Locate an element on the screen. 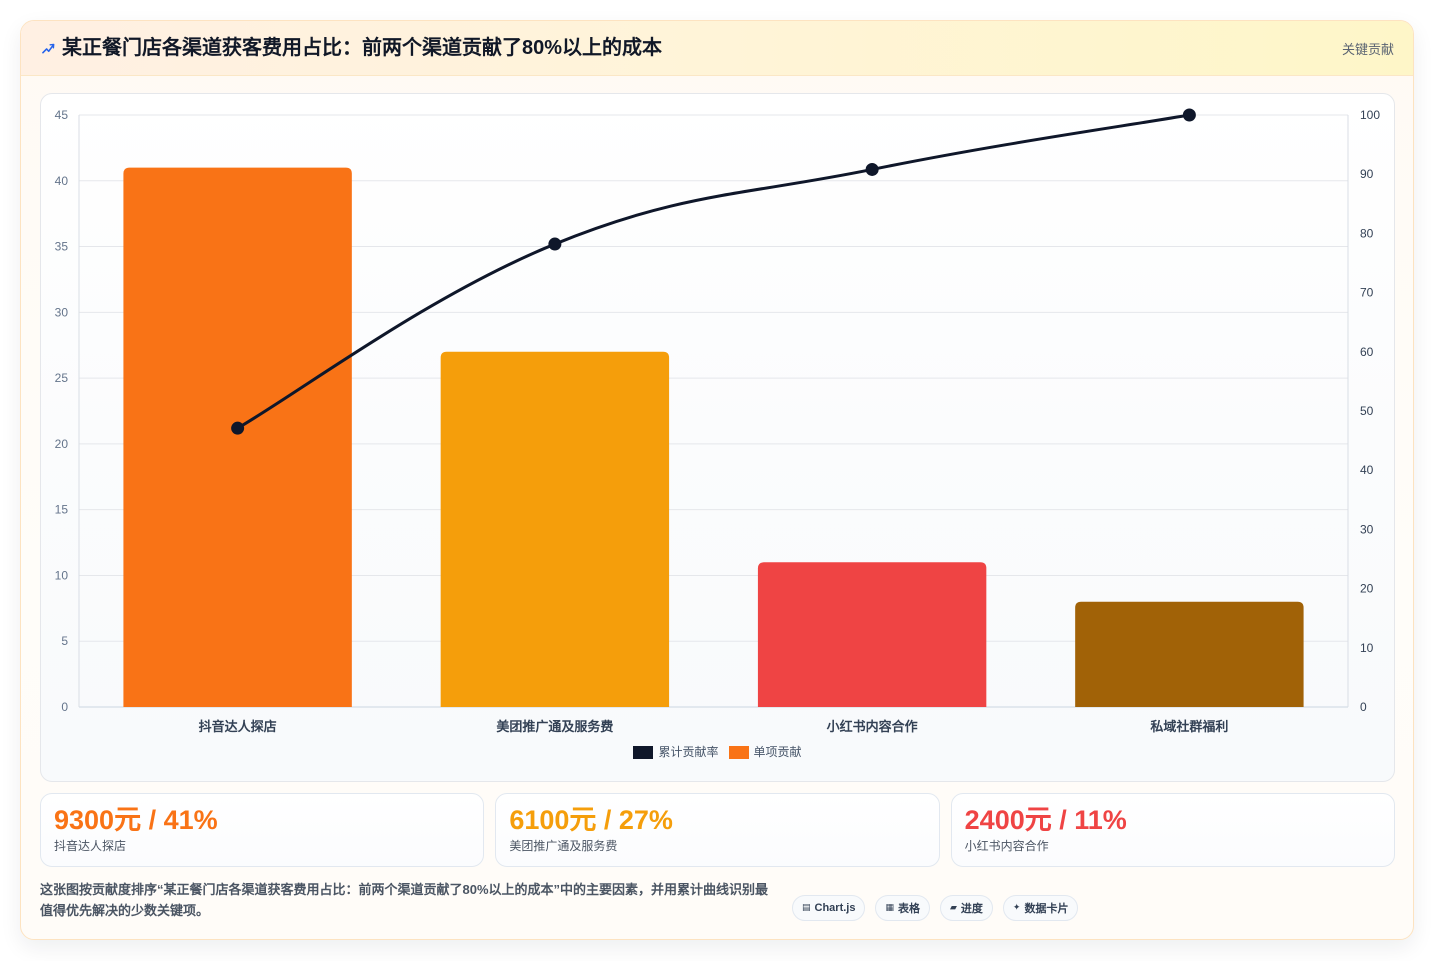  y-left-tick-label: 5 is located at coordinates (64, 641).